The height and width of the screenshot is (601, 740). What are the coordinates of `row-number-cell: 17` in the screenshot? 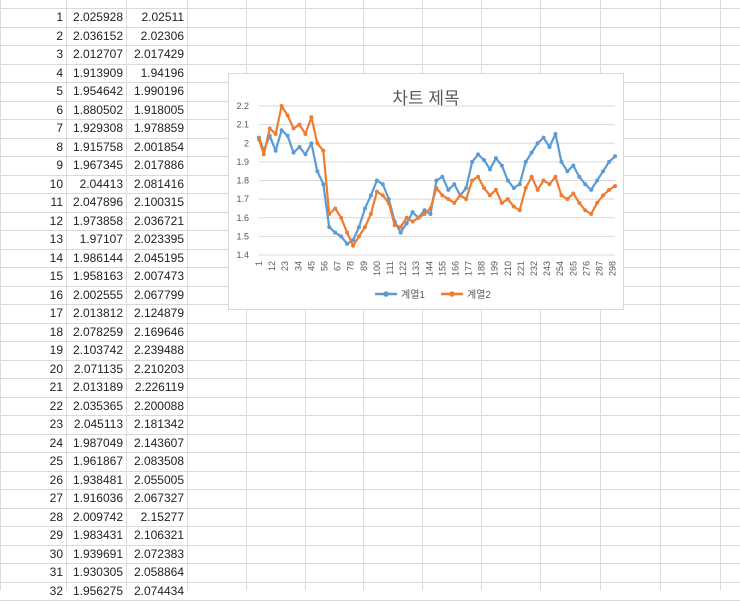 It's located at (56, 313).